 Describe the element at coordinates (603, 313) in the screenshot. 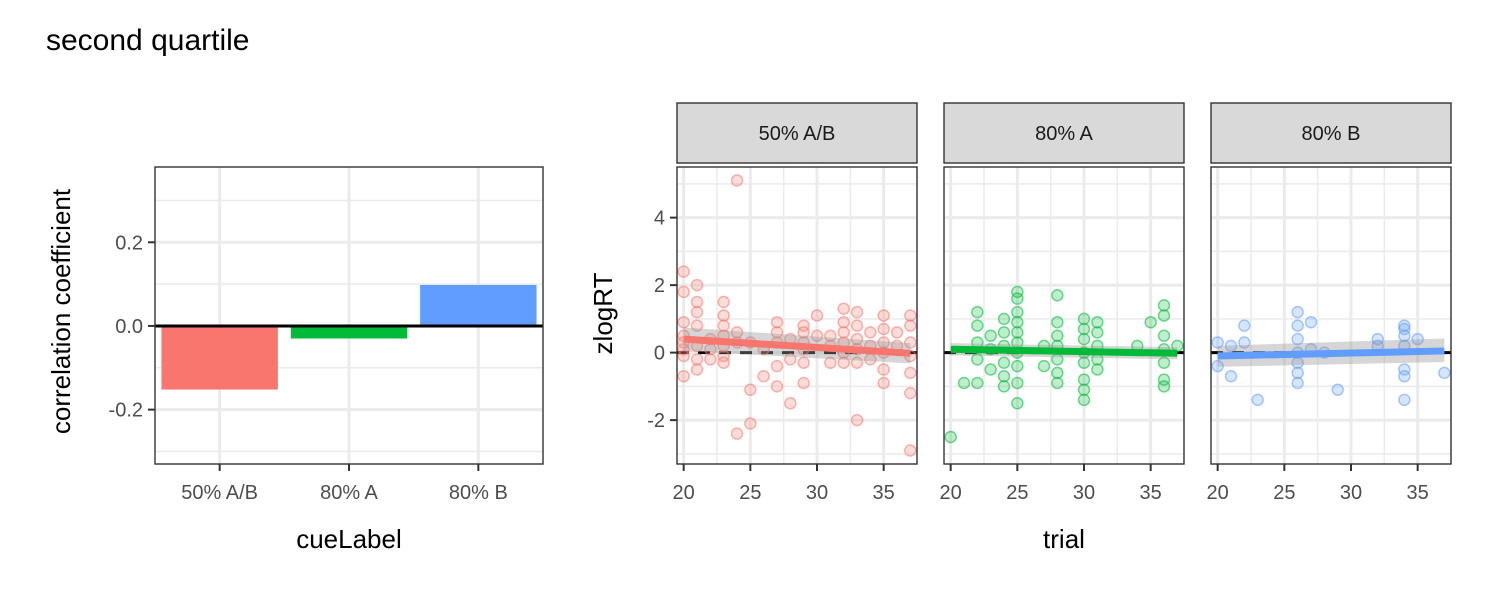

I see `scatter-y-axis-title: zlogRT` at that location.